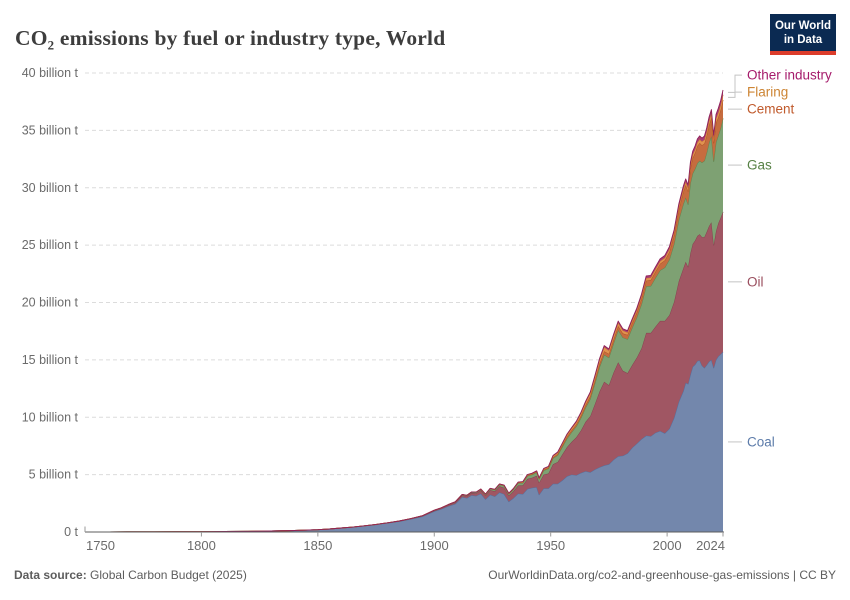  I want to click on y-axis-label: 40 billion t, so click(50, 73).